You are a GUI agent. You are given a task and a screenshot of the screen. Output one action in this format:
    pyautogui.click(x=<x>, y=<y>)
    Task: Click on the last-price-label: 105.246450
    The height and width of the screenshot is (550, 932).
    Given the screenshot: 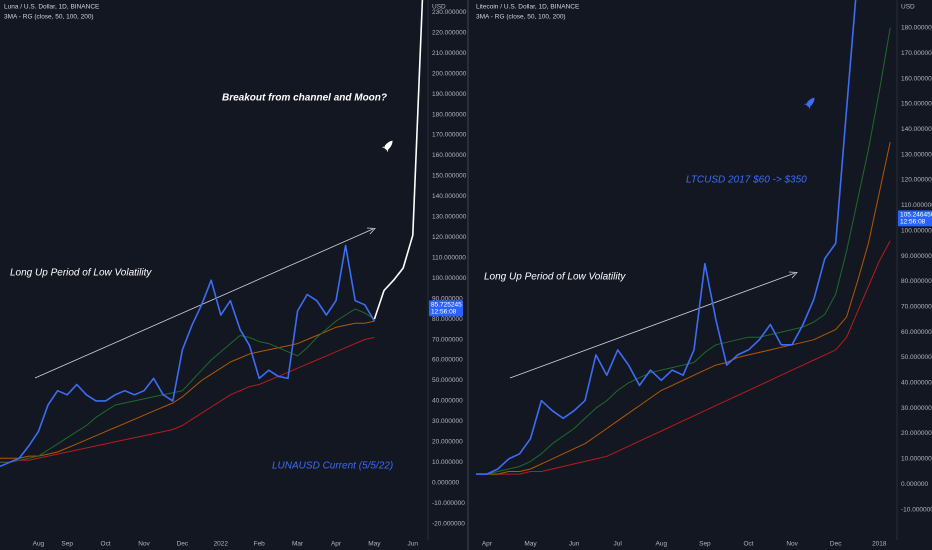 What is the action you would take?
    pyautogui.click(x=916, y=215)
    